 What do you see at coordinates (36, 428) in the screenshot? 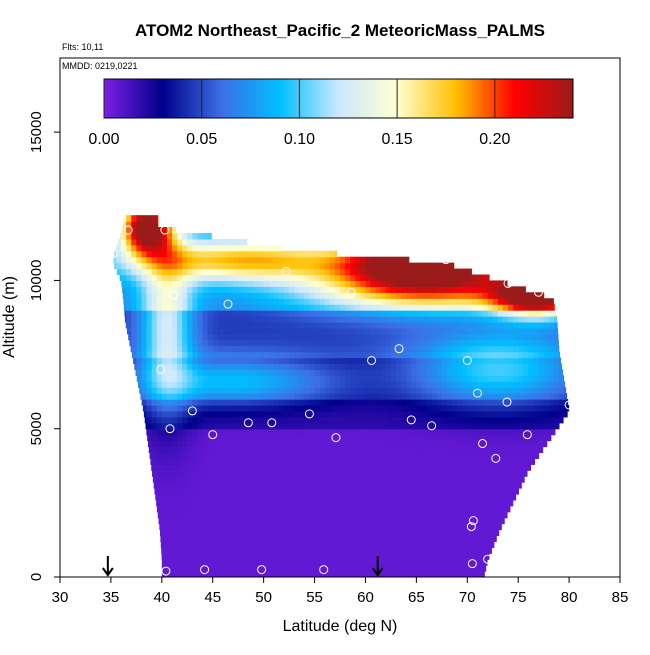
I see `y-tick-label: 5000` at bounding box center [36, 428].